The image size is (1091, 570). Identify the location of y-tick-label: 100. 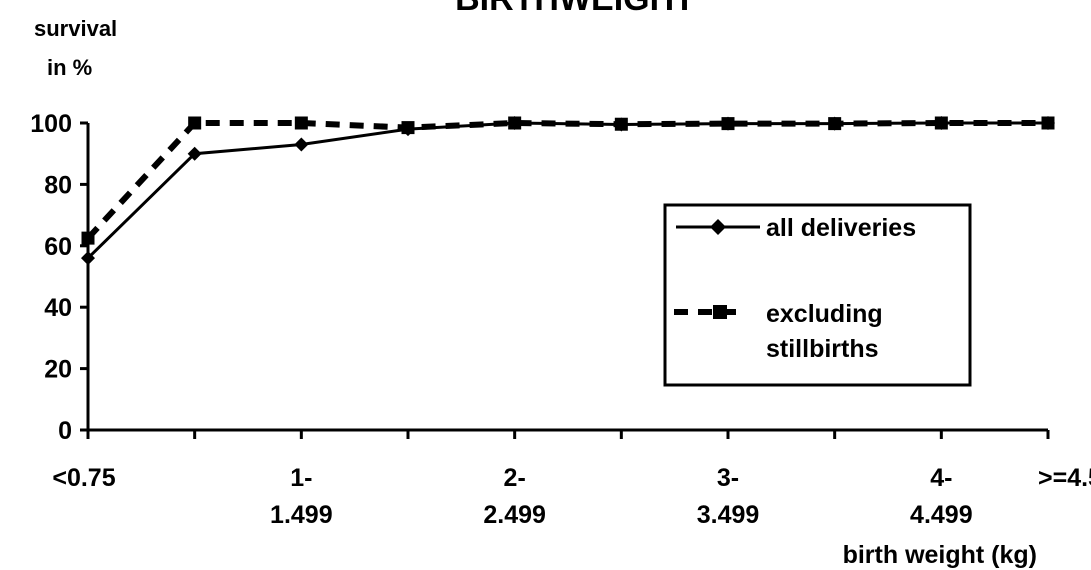
(51, 124).